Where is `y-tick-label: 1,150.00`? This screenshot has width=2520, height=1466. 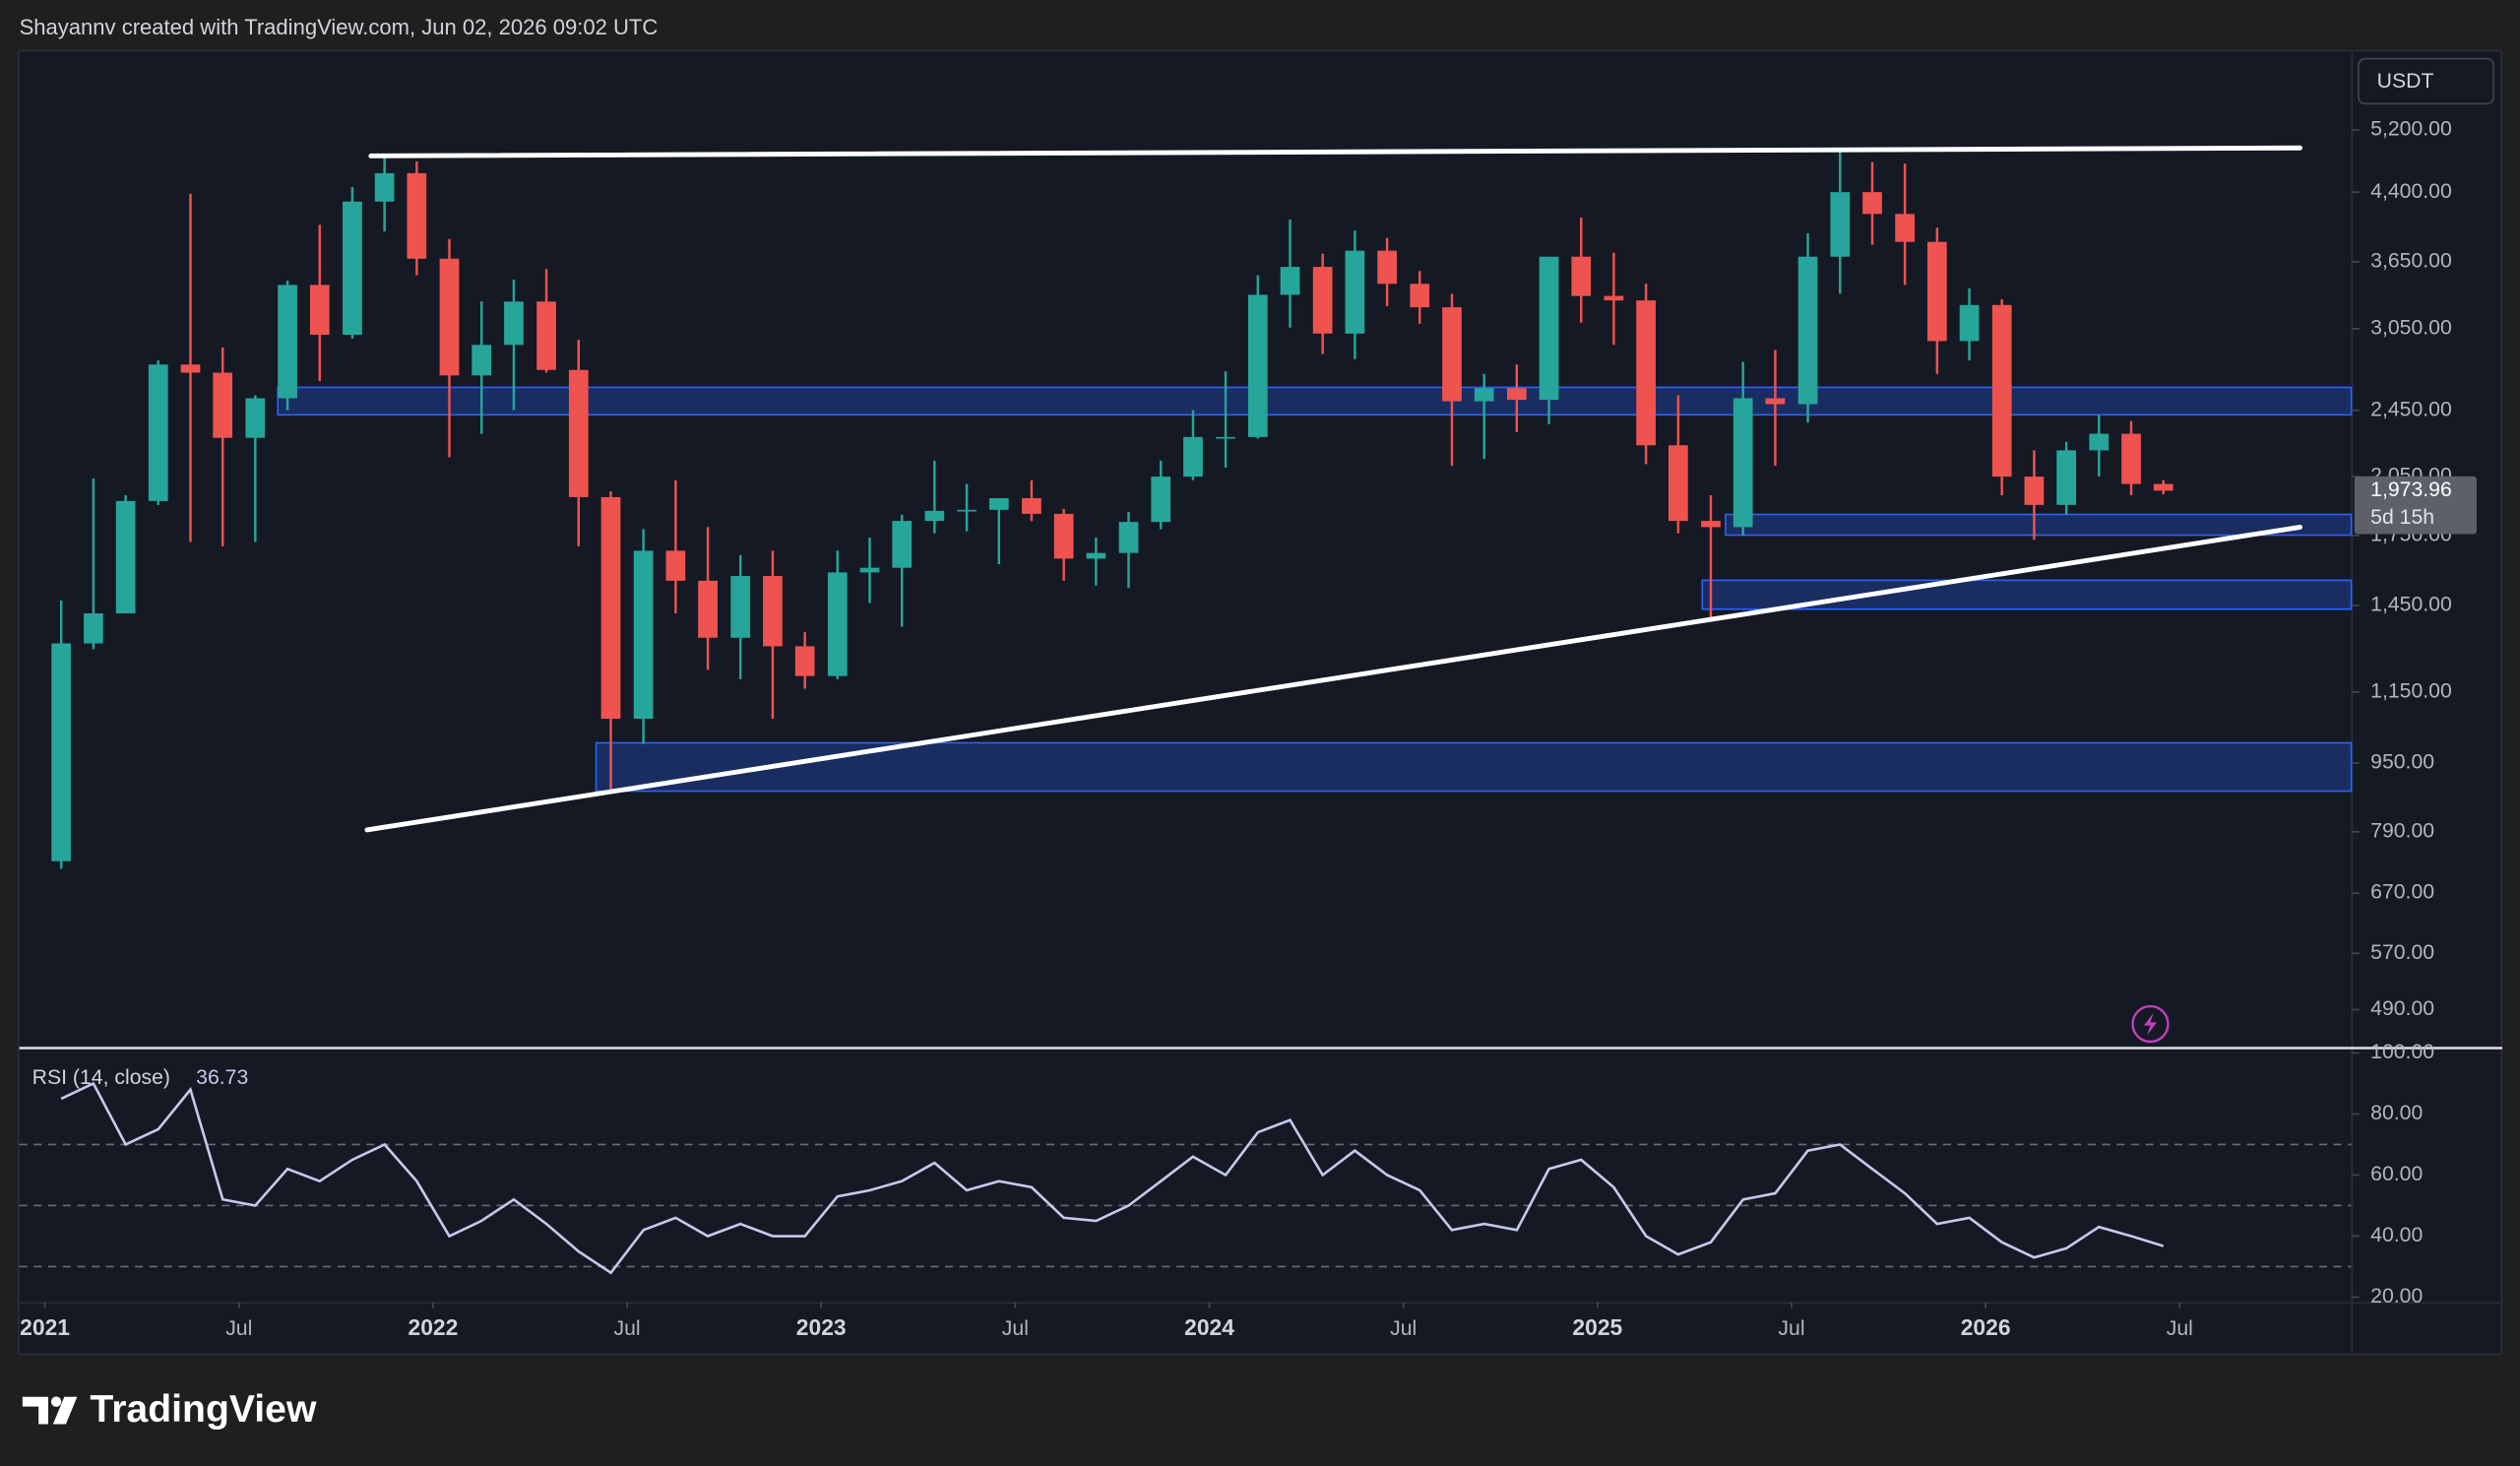 y-tick-label: 1,150.00 is located at coordinates (2411, 691).